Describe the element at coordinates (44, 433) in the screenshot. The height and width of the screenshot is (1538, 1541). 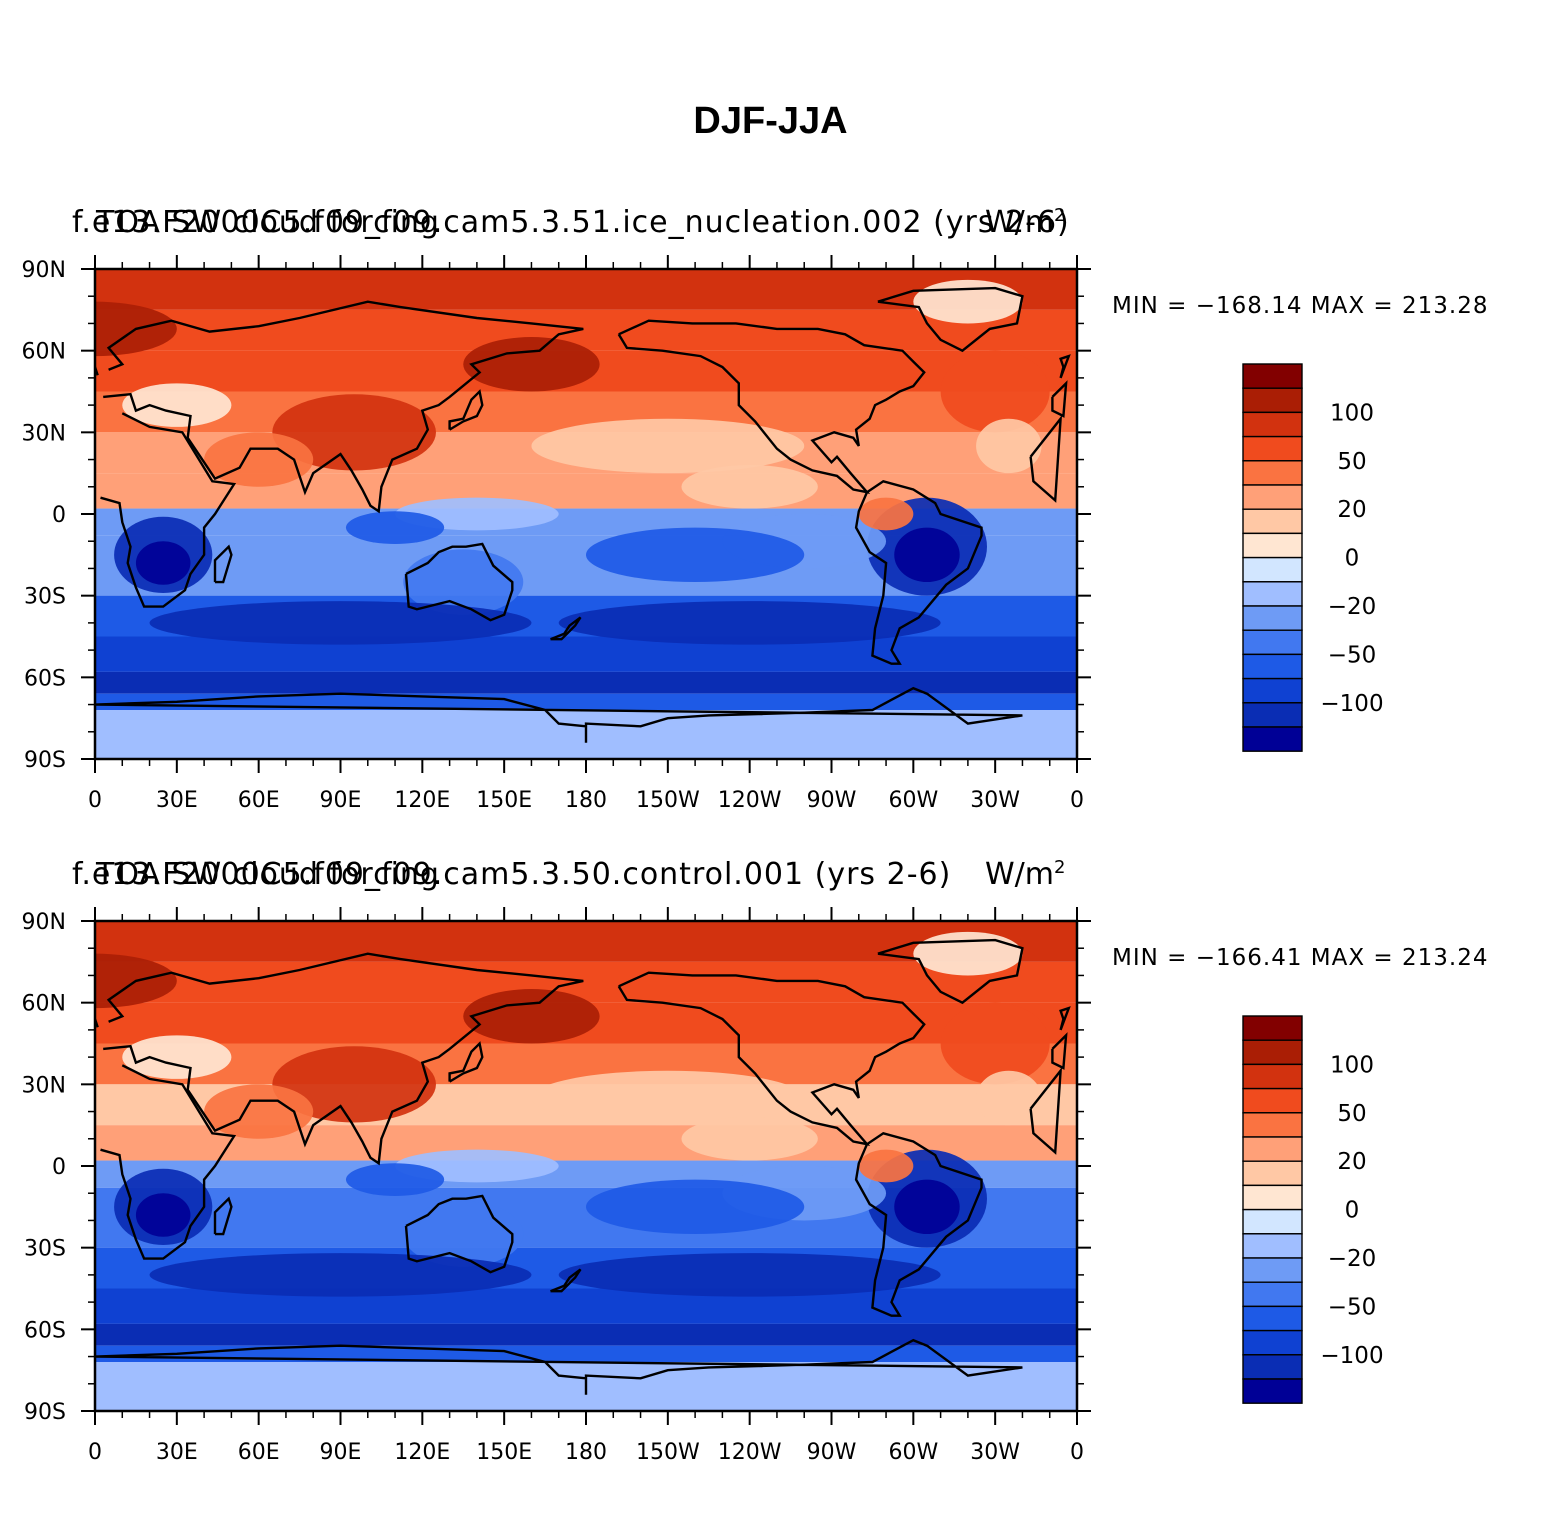
I see `lat-label: 30N` at that location.